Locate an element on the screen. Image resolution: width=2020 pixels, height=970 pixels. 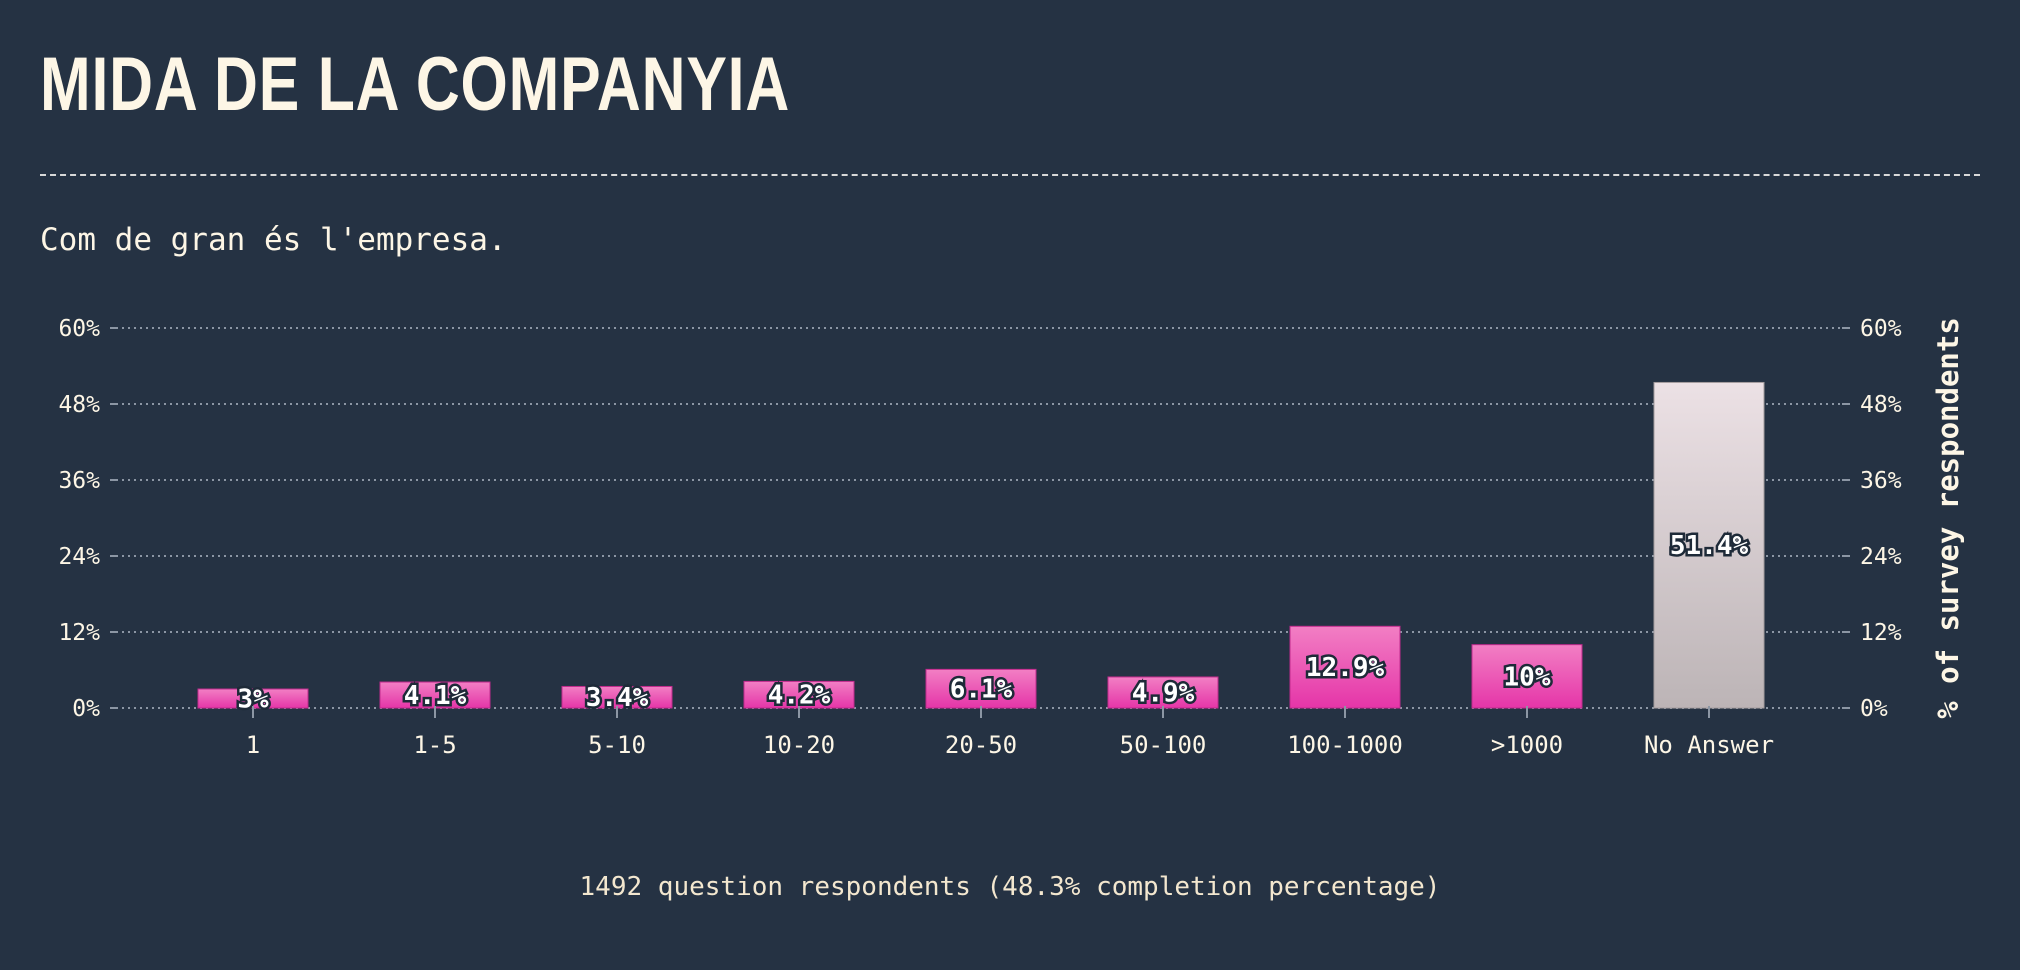
y-tick-label-left: 0% is located at coordinates (86, 709).